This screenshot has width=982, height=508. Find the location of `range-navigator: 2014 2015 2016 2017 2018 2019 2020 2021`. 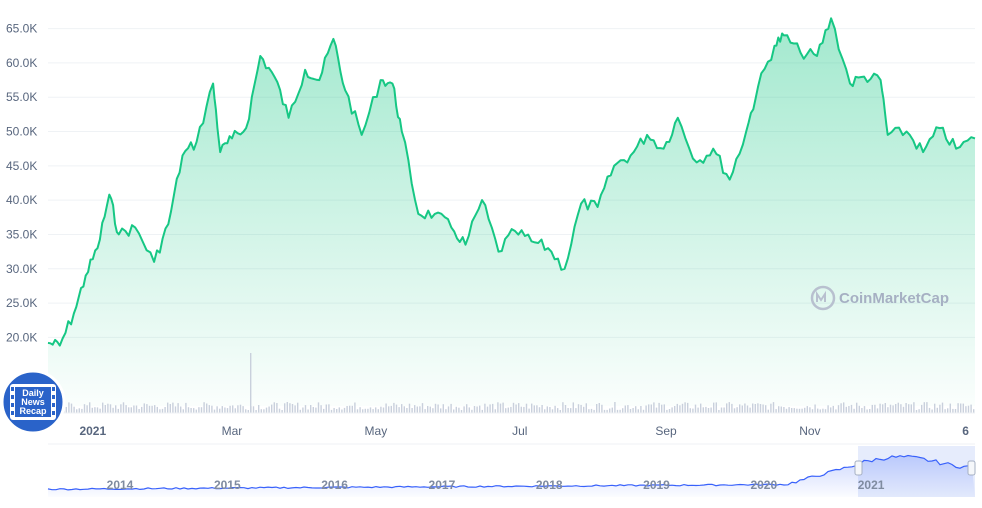

range-navigator: 2014 2015 2016 2017 2018 2019 2020 2021 is located at coordinates (511, 470).